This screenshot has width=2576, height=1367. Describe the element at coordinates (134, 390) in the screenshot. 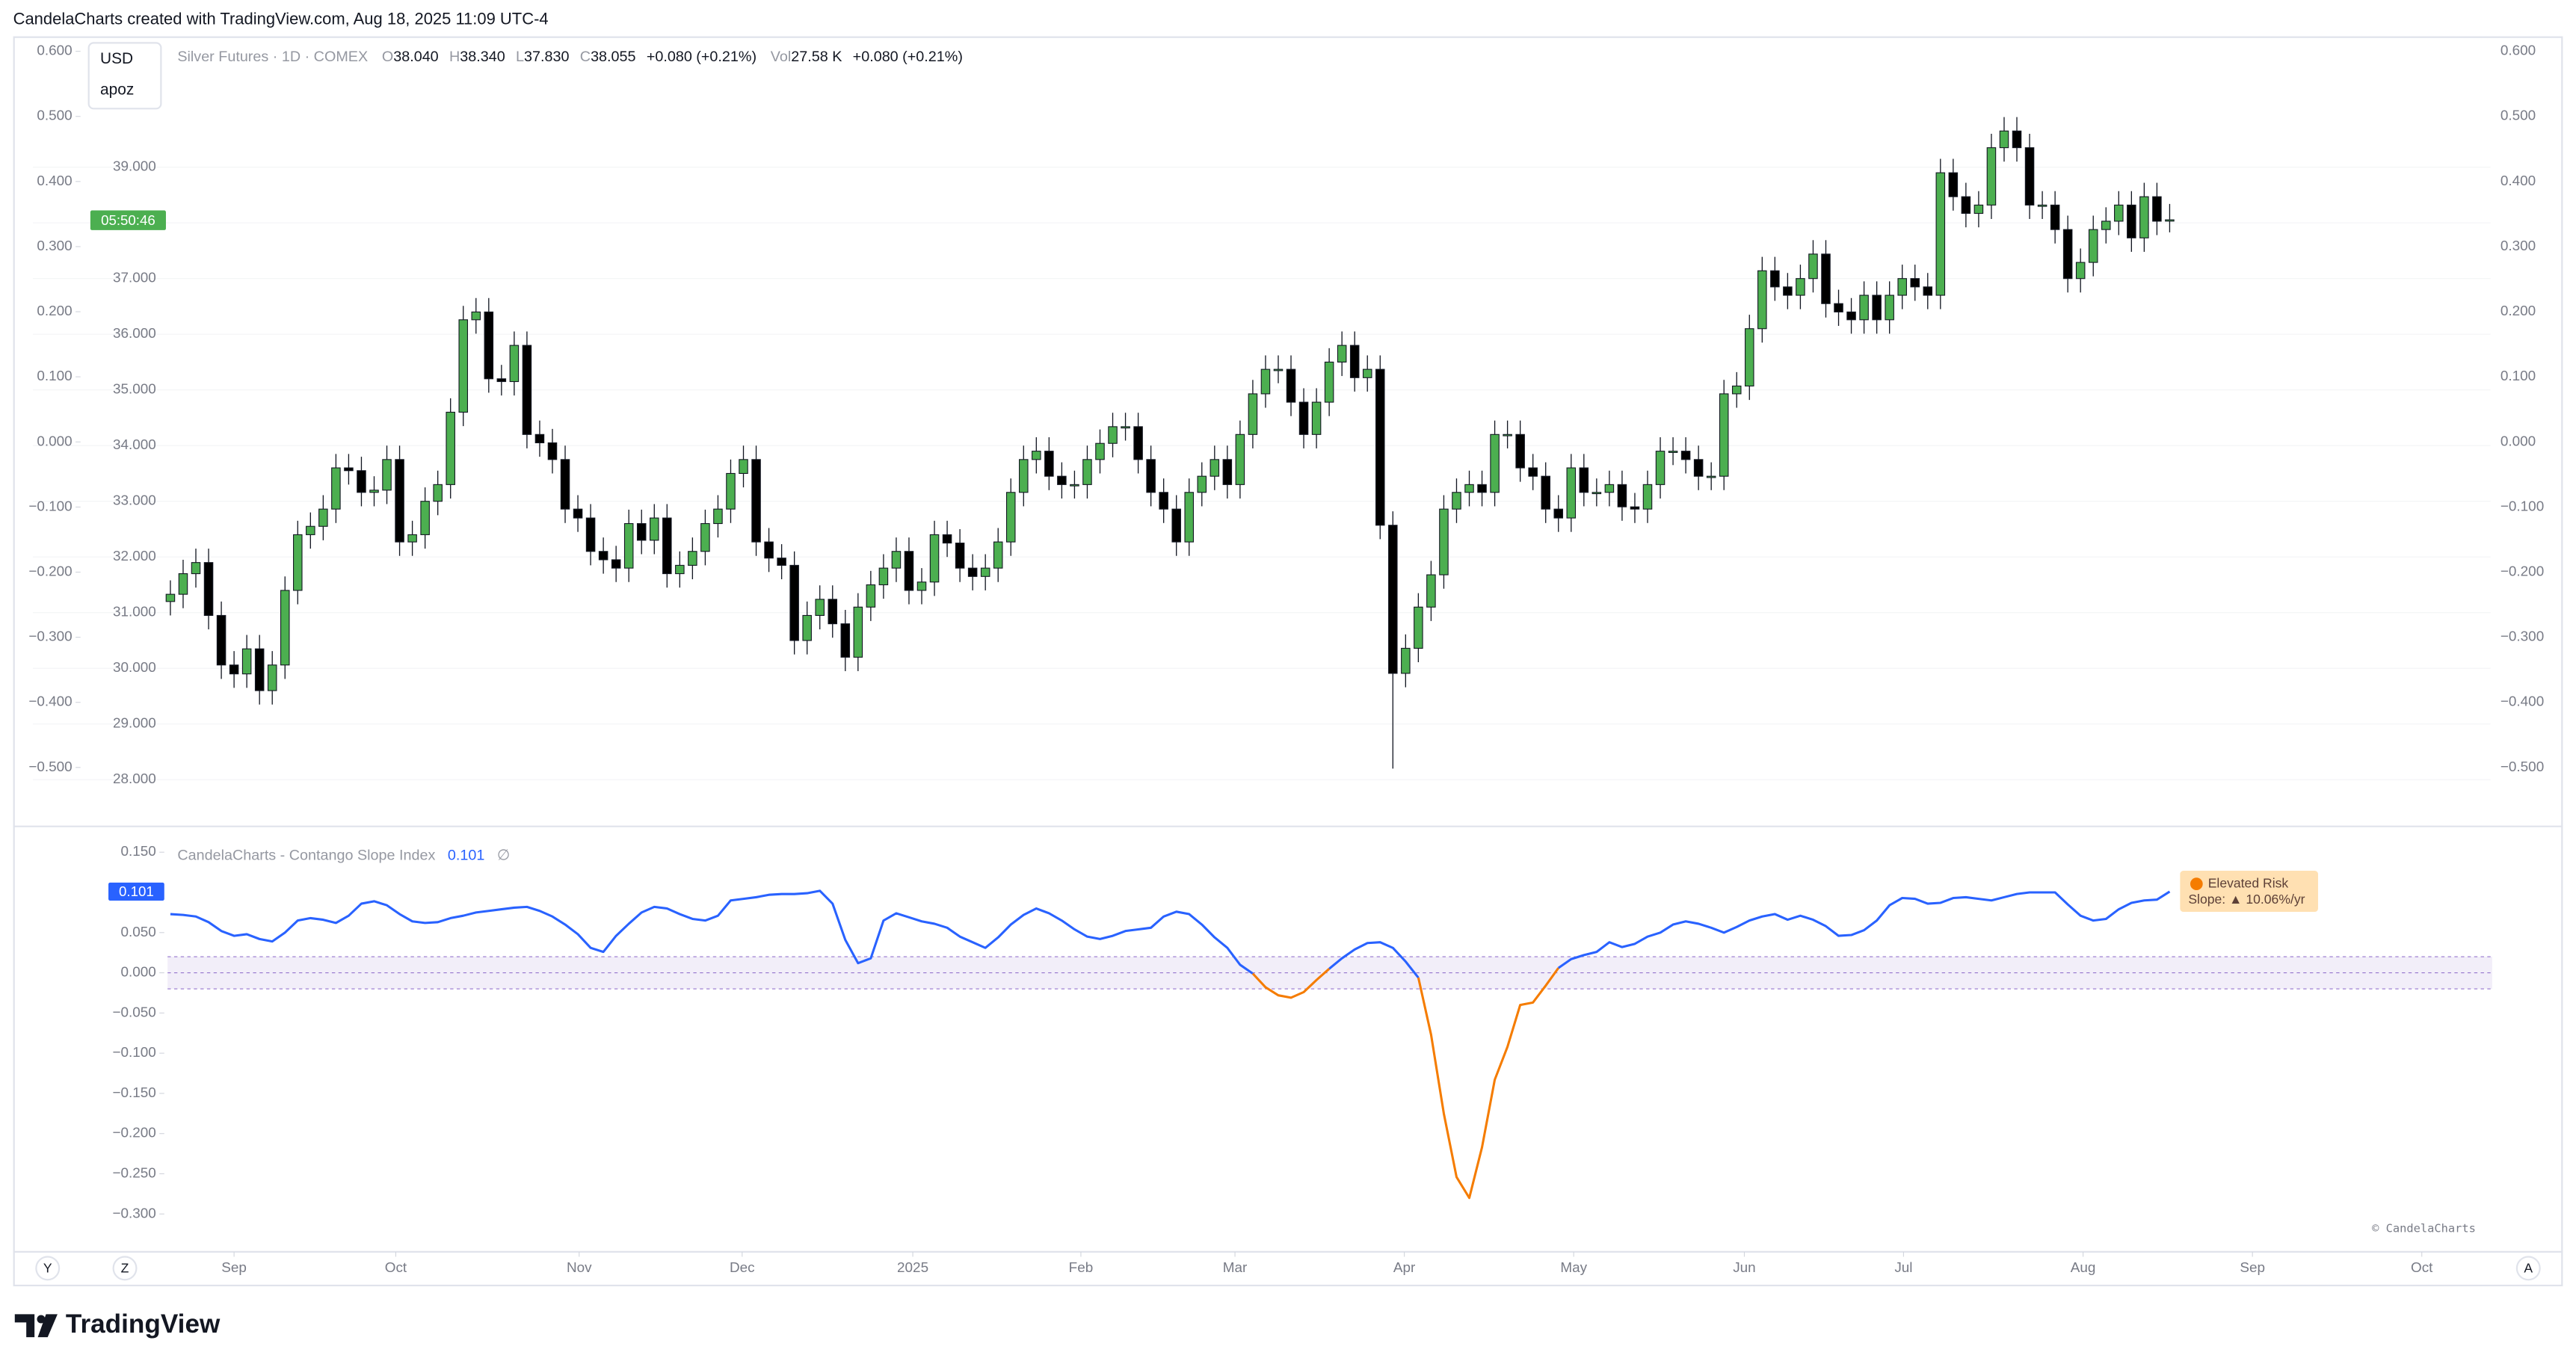

I see `y-tick-label: 35.000` at that location.